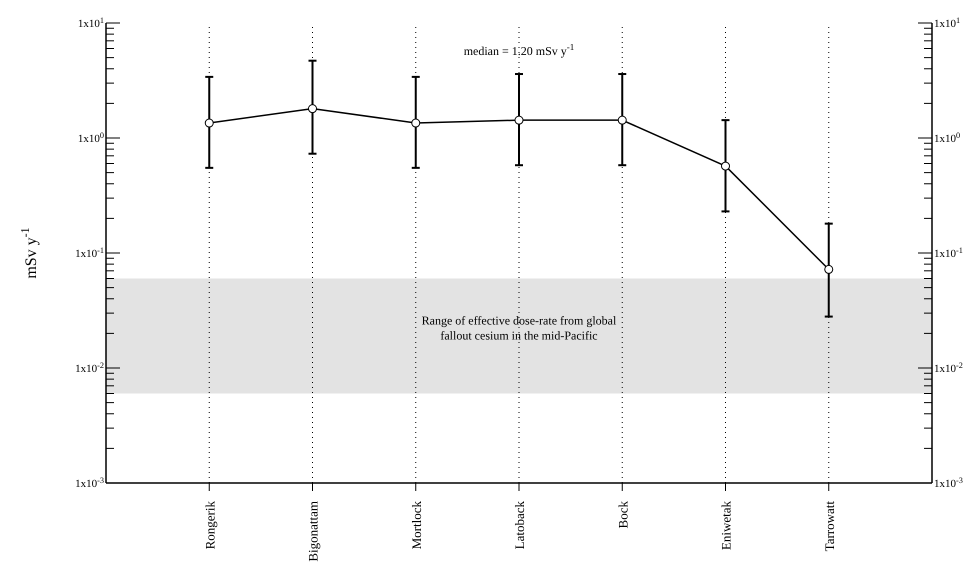  Describe the element at coordinates (313, 531) in the screenshot. I see `x-tick-label: Bigonattam` at that location.